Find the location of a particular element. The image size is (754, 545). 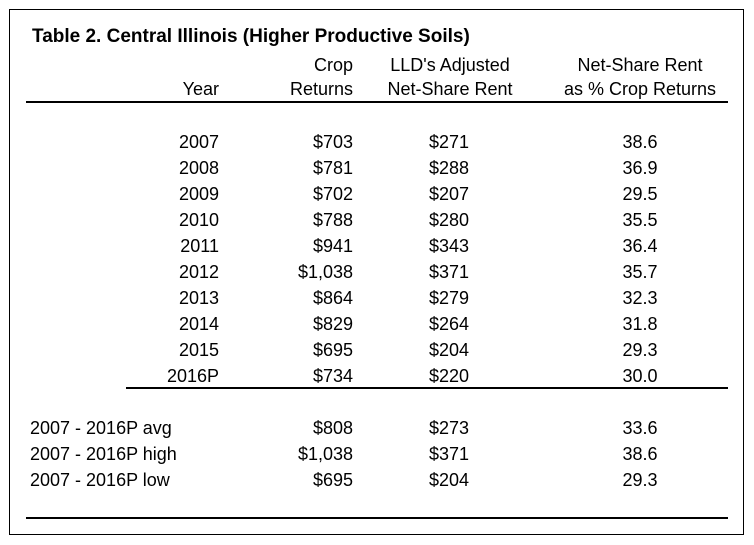

cell-year: 2010 is located at coordinates (198, 220).